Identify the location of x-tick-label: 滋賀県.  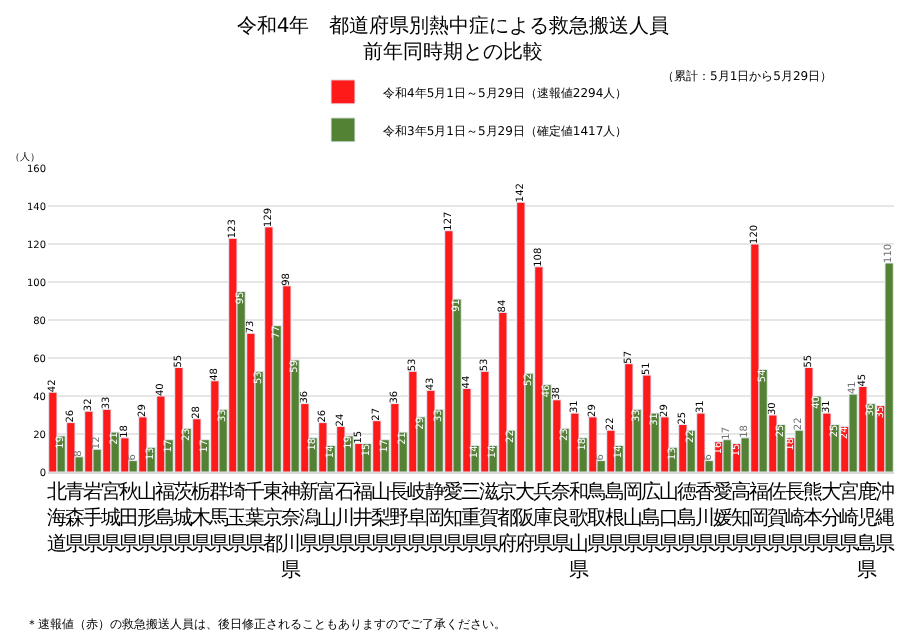
(489, 518).